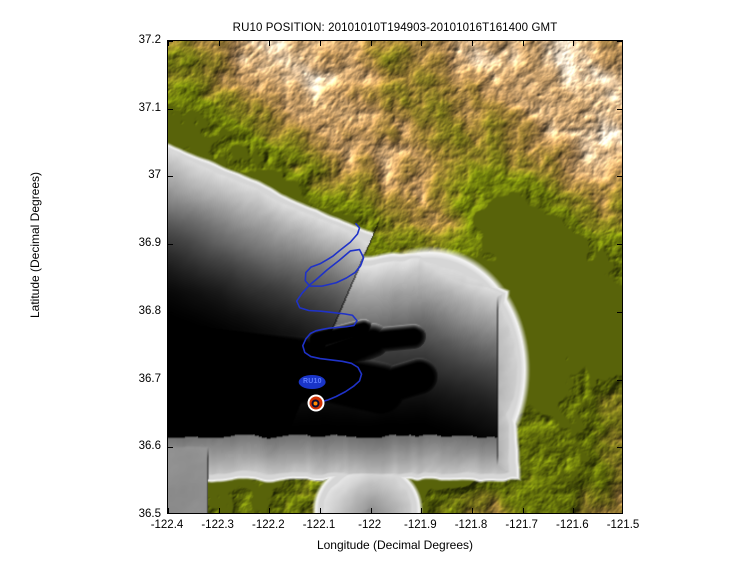  Describe the element at coordinates (268, 525) in the screenshot. I see `x-tick-label: -122.2` at that location.